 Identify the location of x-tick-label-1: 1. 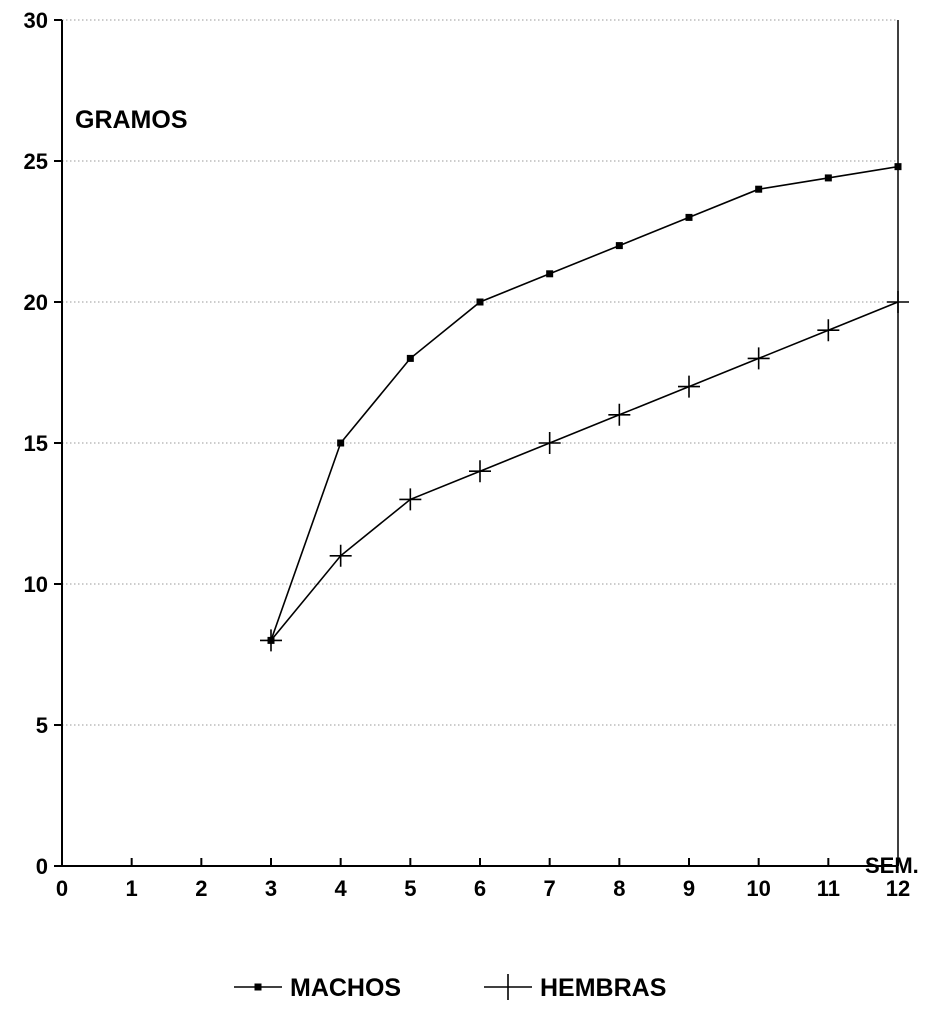
(132, 888).